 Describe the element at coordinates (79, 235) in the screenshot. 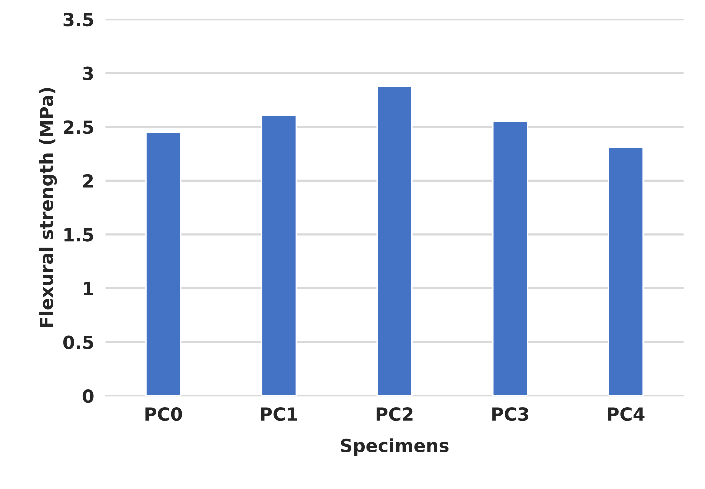

I see `y-tick-label: 1.5` at that location.